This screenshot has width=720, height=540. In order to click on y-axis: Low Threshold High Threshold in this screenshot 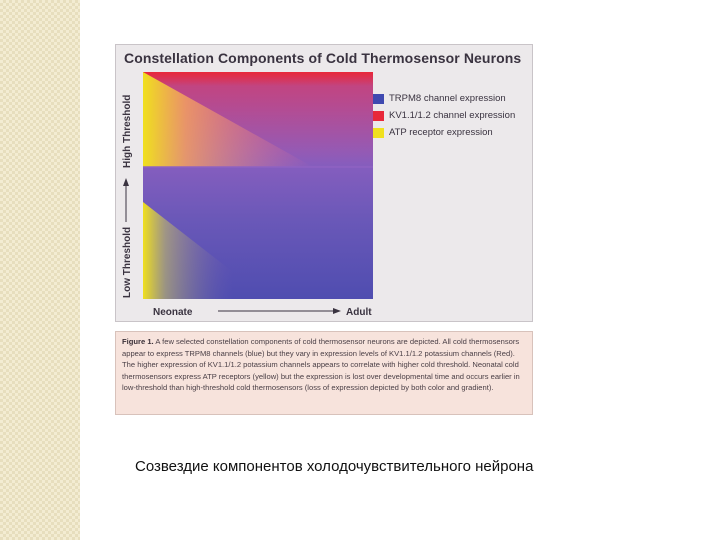, I will do `click(126, 185)`.